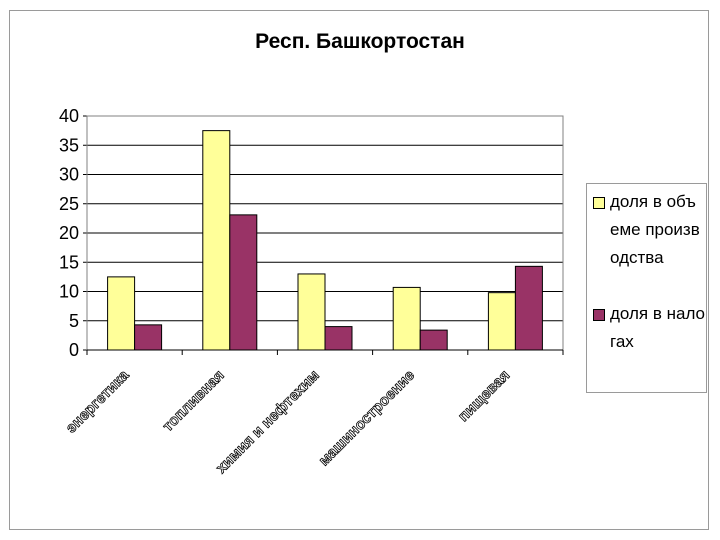 This screenshot has height=540, width=720. What do you see at coordinates (193, 401) in the screenshot?
I see `x-tick-label: топливная` at bounding box center [193, 401].